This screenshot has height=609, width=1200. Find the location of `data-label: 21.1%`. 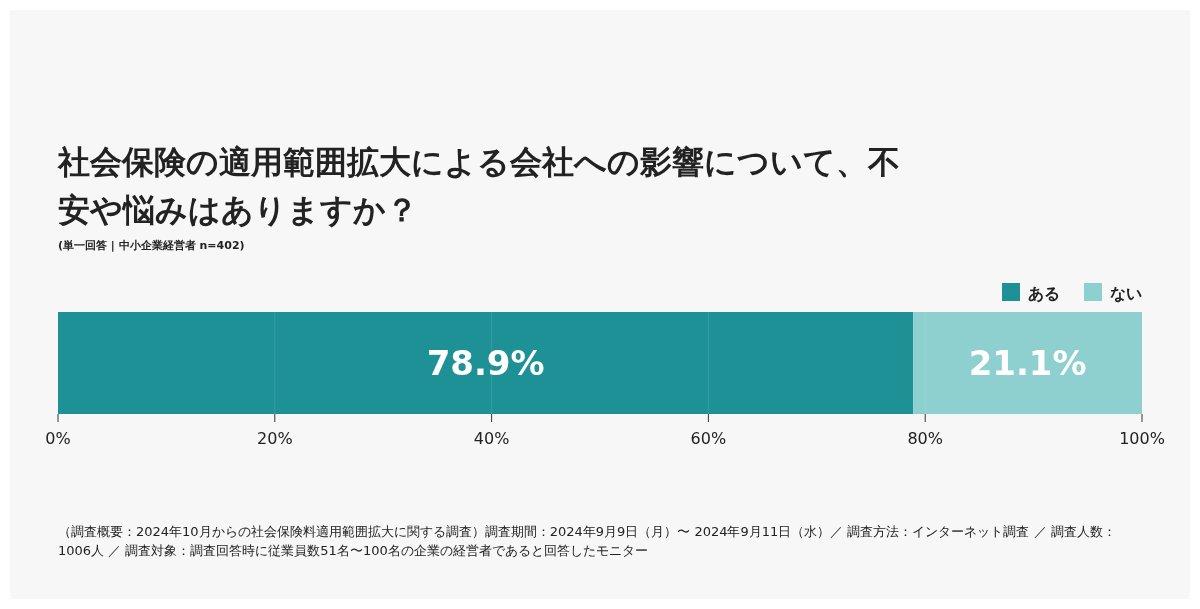

data-label: 21.1% is located at coordinates (1027, 363).